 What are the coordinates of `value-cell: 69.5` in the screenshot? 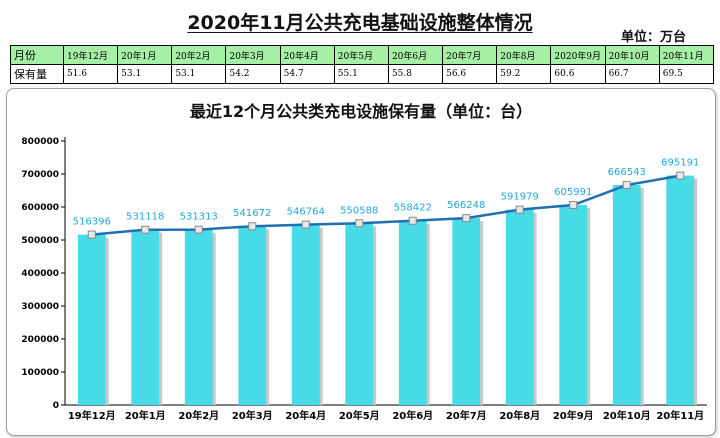 It's located at (686, 74).